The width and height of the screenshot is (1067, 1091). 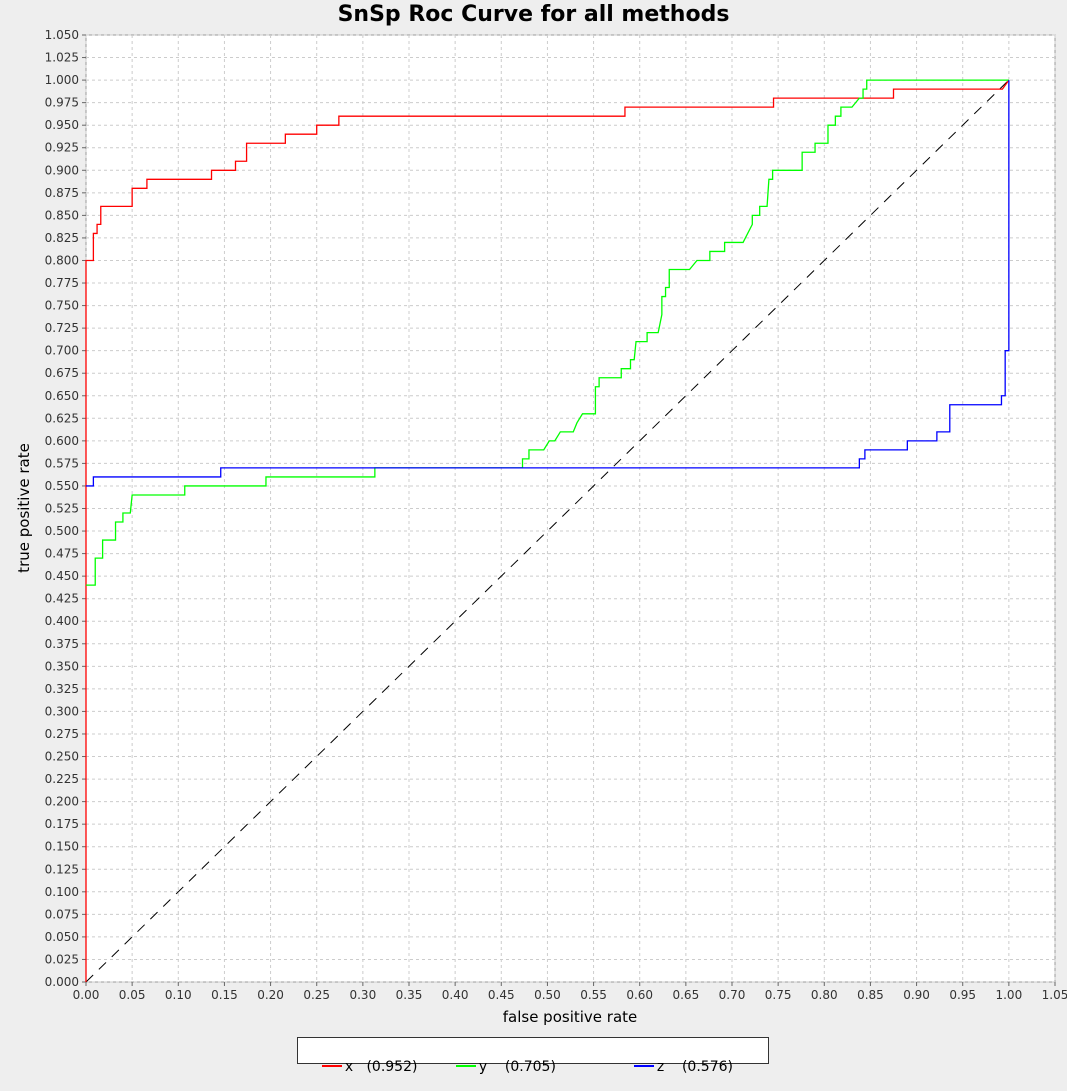 What do you see at coordinates (62, 103) in the screenshot?
I see `y-tick-label: 0.975` at bounding box center [62, 103].